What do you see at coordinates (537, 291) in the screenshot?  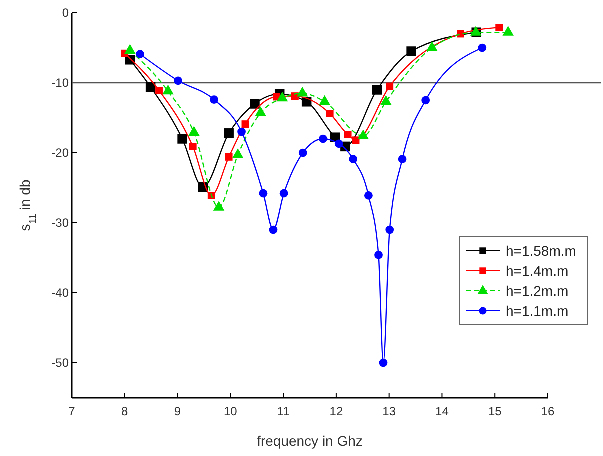 I see `legend-label: h=1.2m.m` at bounding box center [537, 291].